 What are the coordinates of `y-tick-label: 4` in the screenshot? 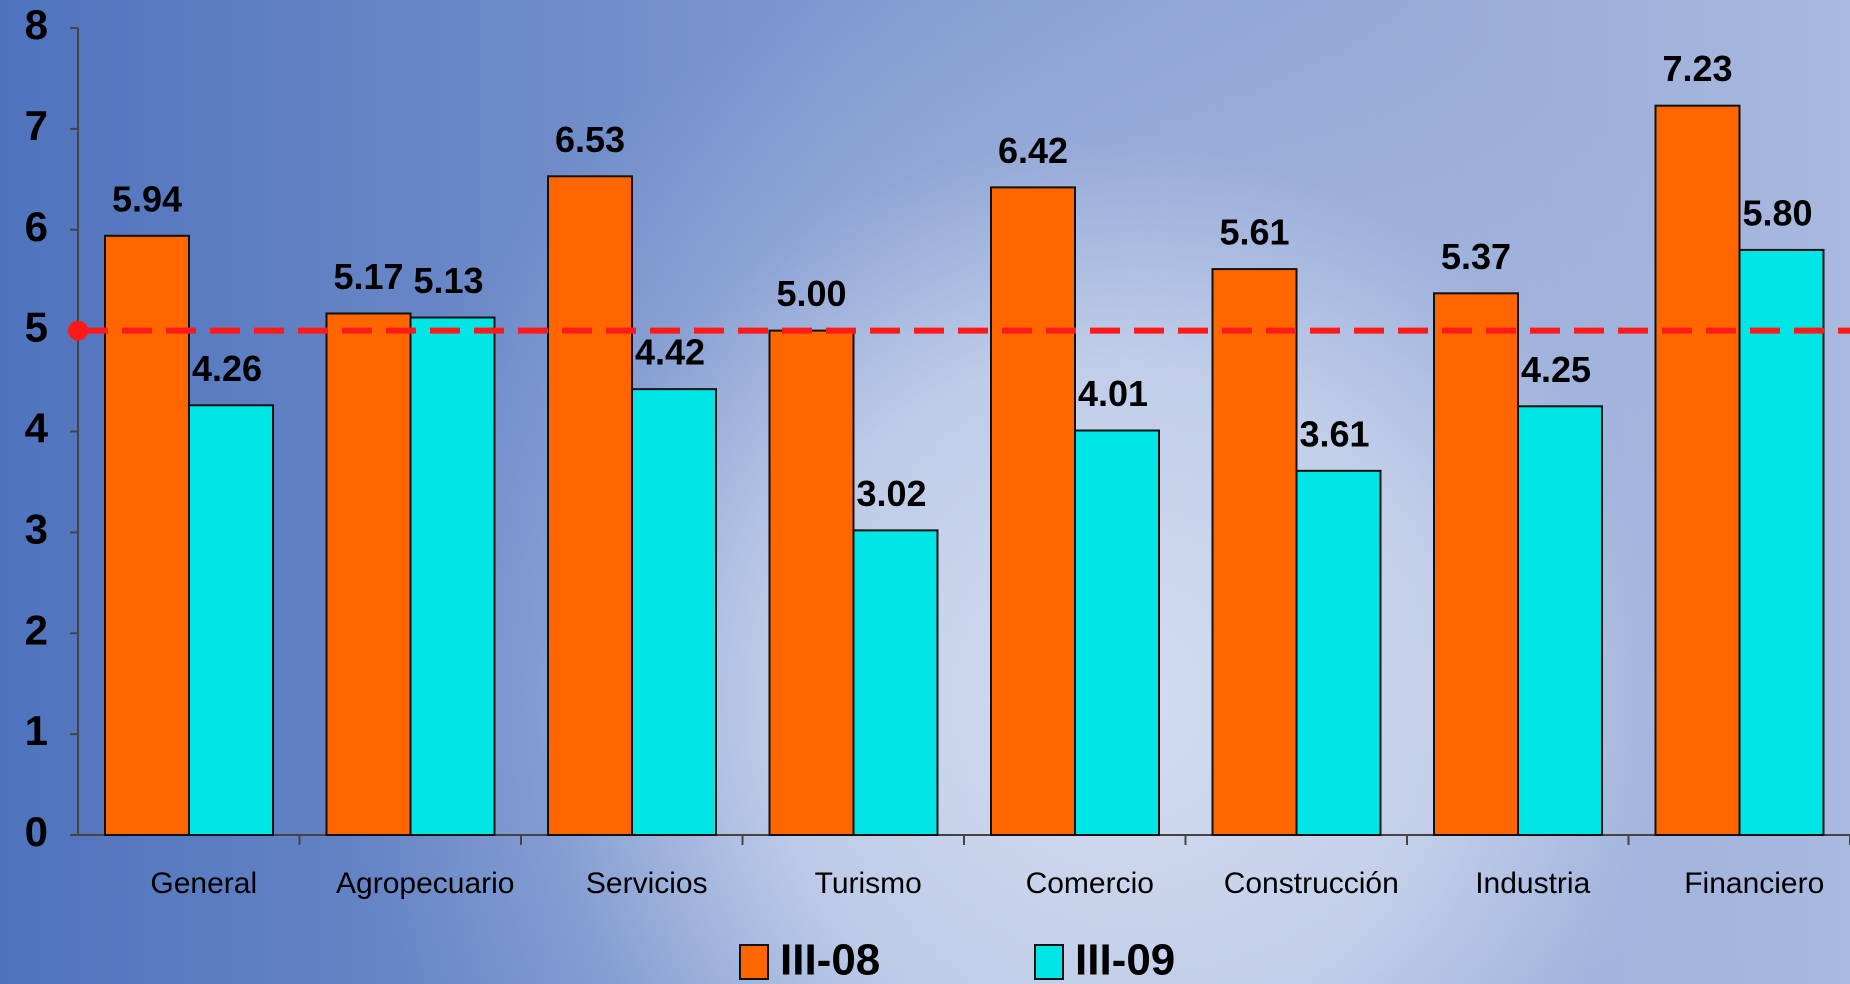 It's located at (37, 428).